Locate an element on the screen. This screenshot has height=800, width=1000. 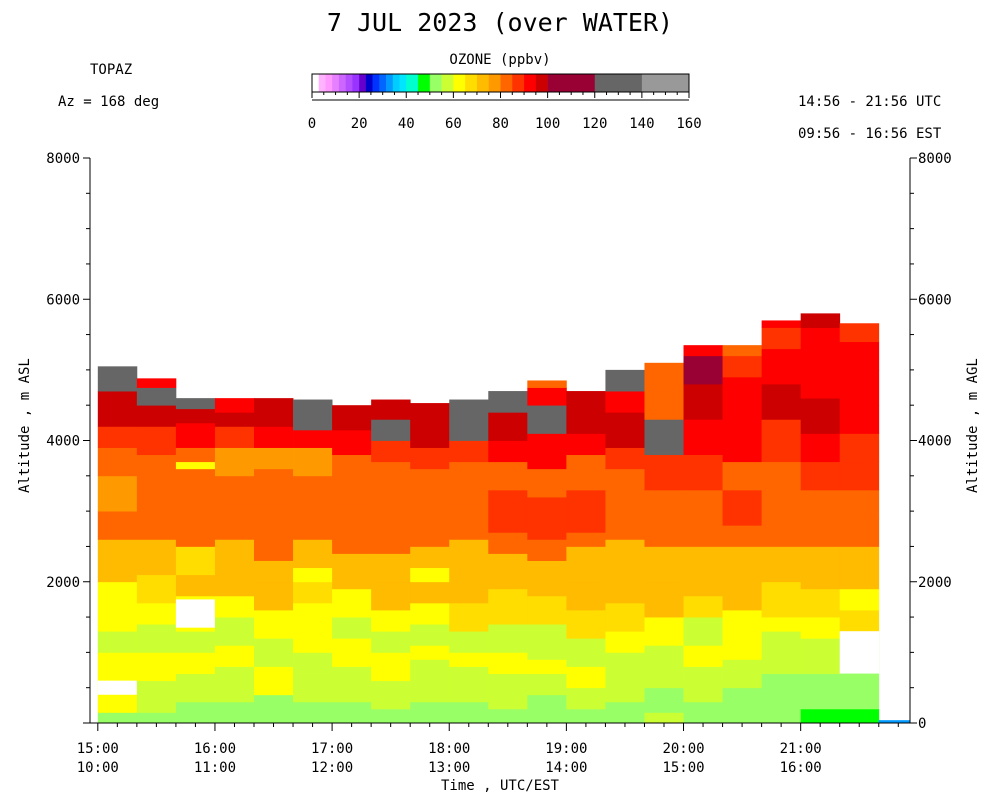
y-tick-label-left: 2000 is located at coordinates (63, 583).